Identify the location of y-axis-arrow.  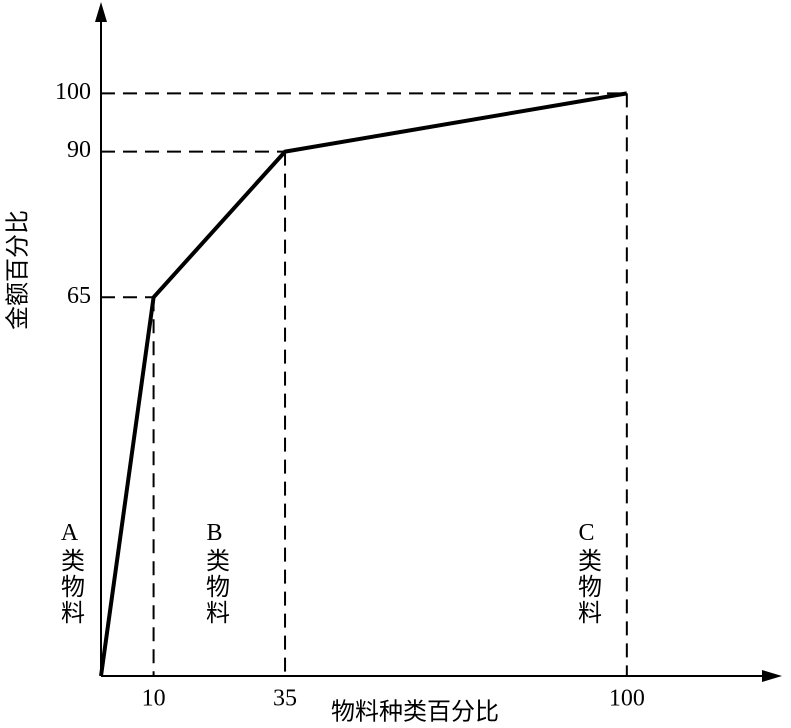
(101, 12).